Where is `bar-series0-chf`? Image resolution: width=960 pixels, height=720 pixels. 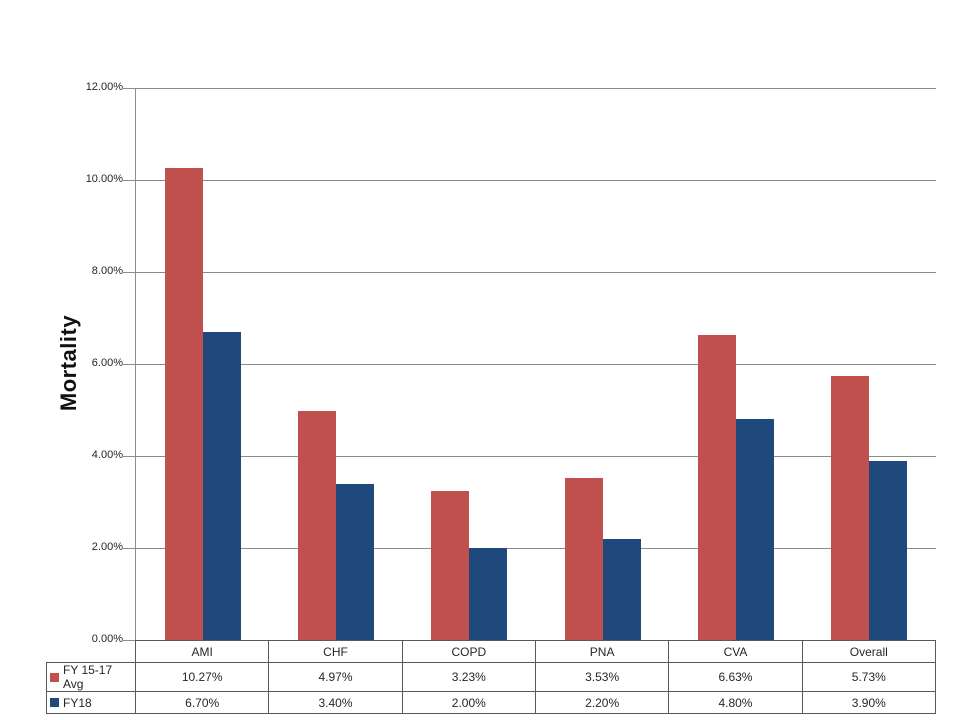 bar-series0-chf is located at coordinates (317, 525).